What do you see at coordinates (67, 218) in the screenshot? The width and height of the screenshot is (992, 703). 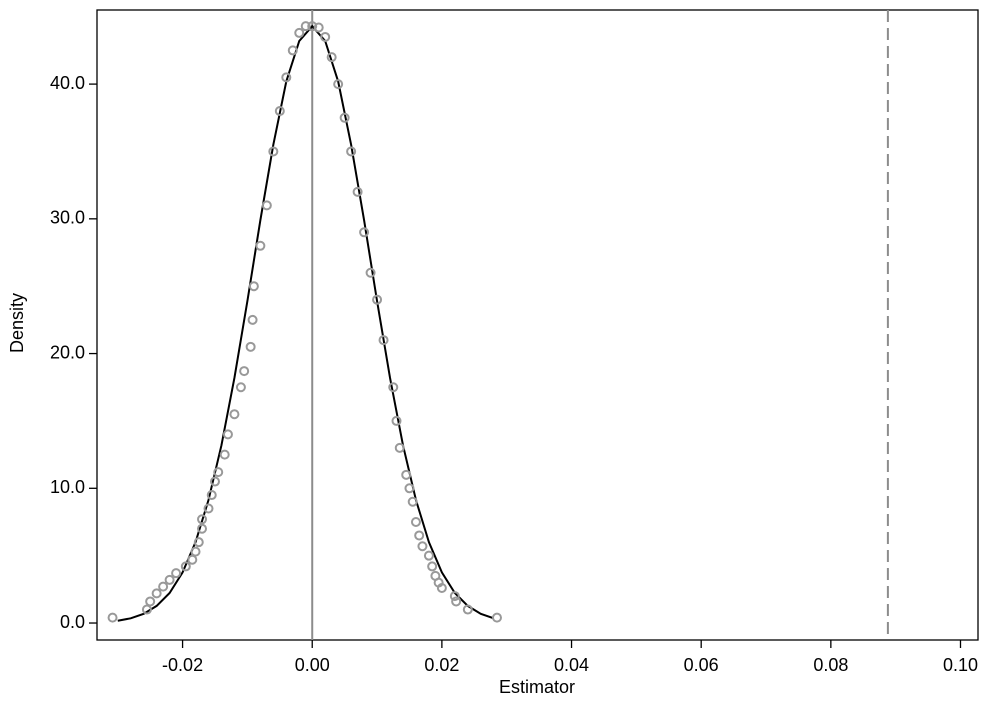 I see `y-tick-label: 30.0` at bounding box center [67, 218].